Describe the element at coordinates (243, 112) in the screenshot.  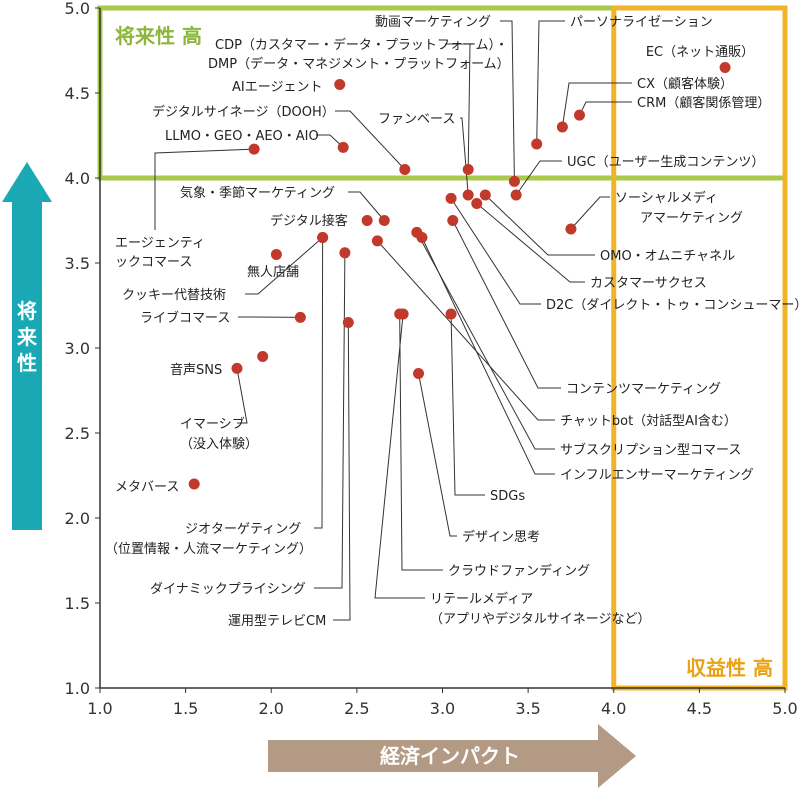
I see `point-label: デジタルサイネージ（DOOH）` at that location.